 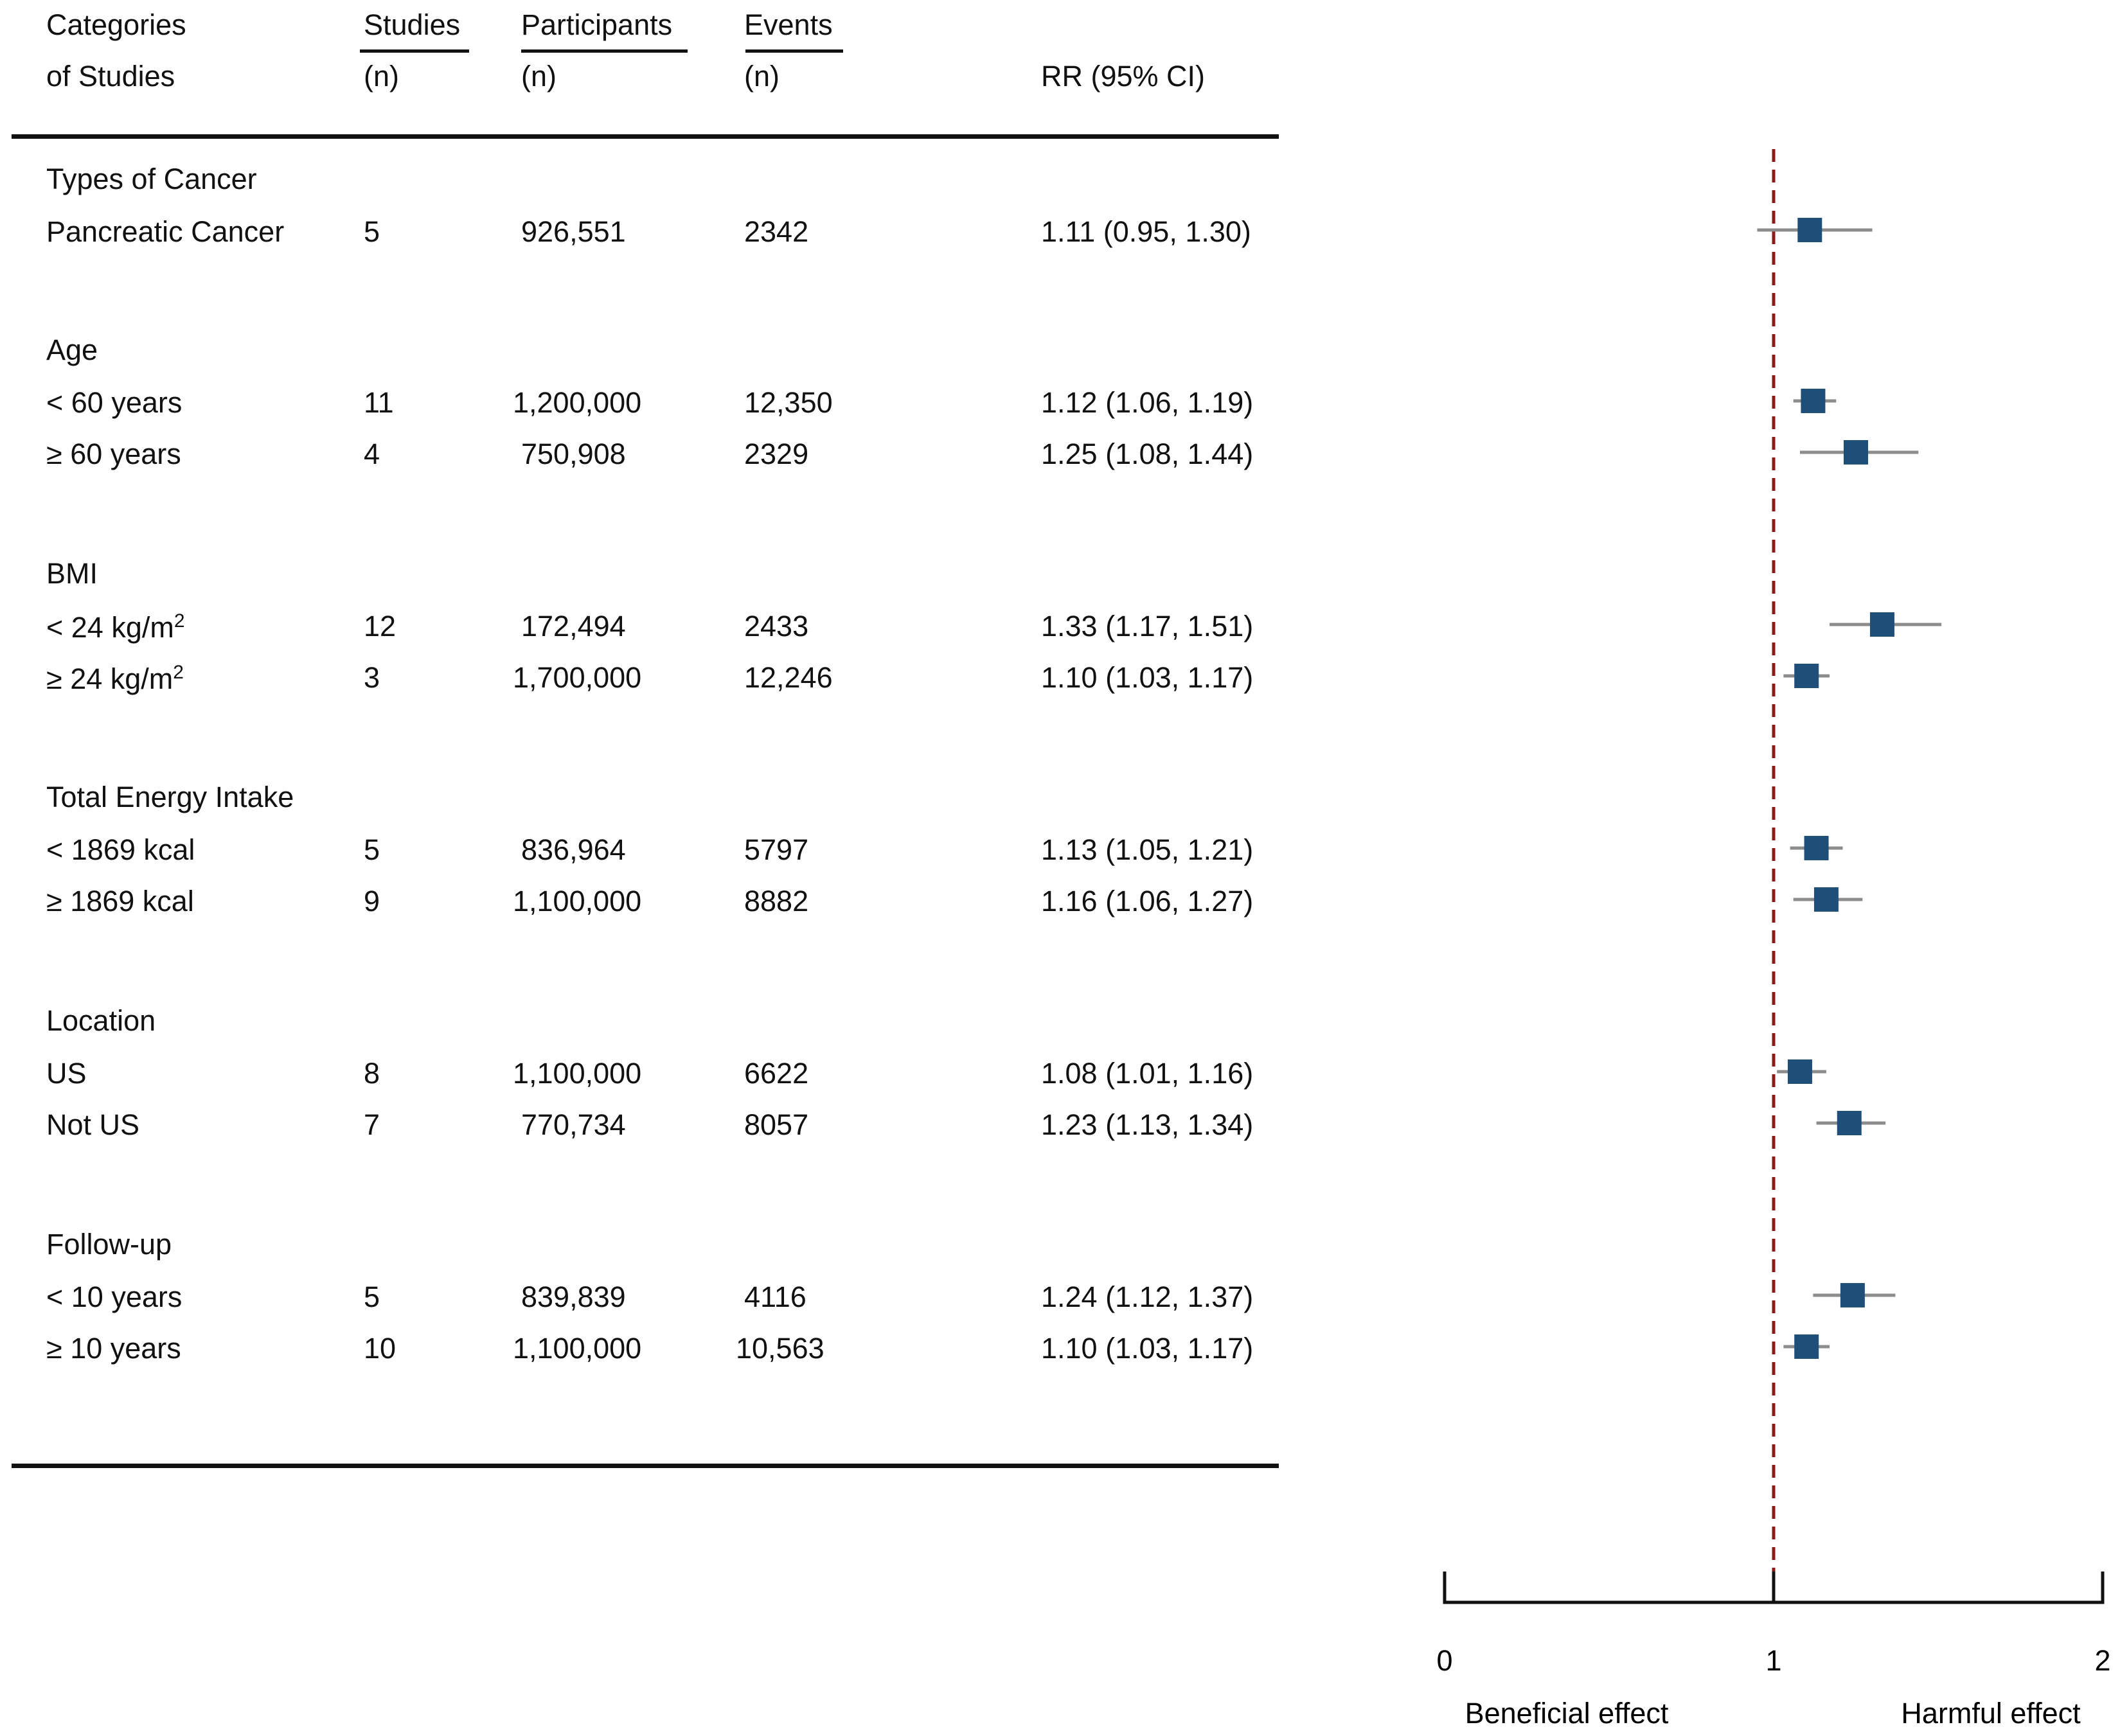 What do you see at coordinates (776, 1124) in the screenshot?
I see `row-events: 8057` at bounding box center [776, 1124].